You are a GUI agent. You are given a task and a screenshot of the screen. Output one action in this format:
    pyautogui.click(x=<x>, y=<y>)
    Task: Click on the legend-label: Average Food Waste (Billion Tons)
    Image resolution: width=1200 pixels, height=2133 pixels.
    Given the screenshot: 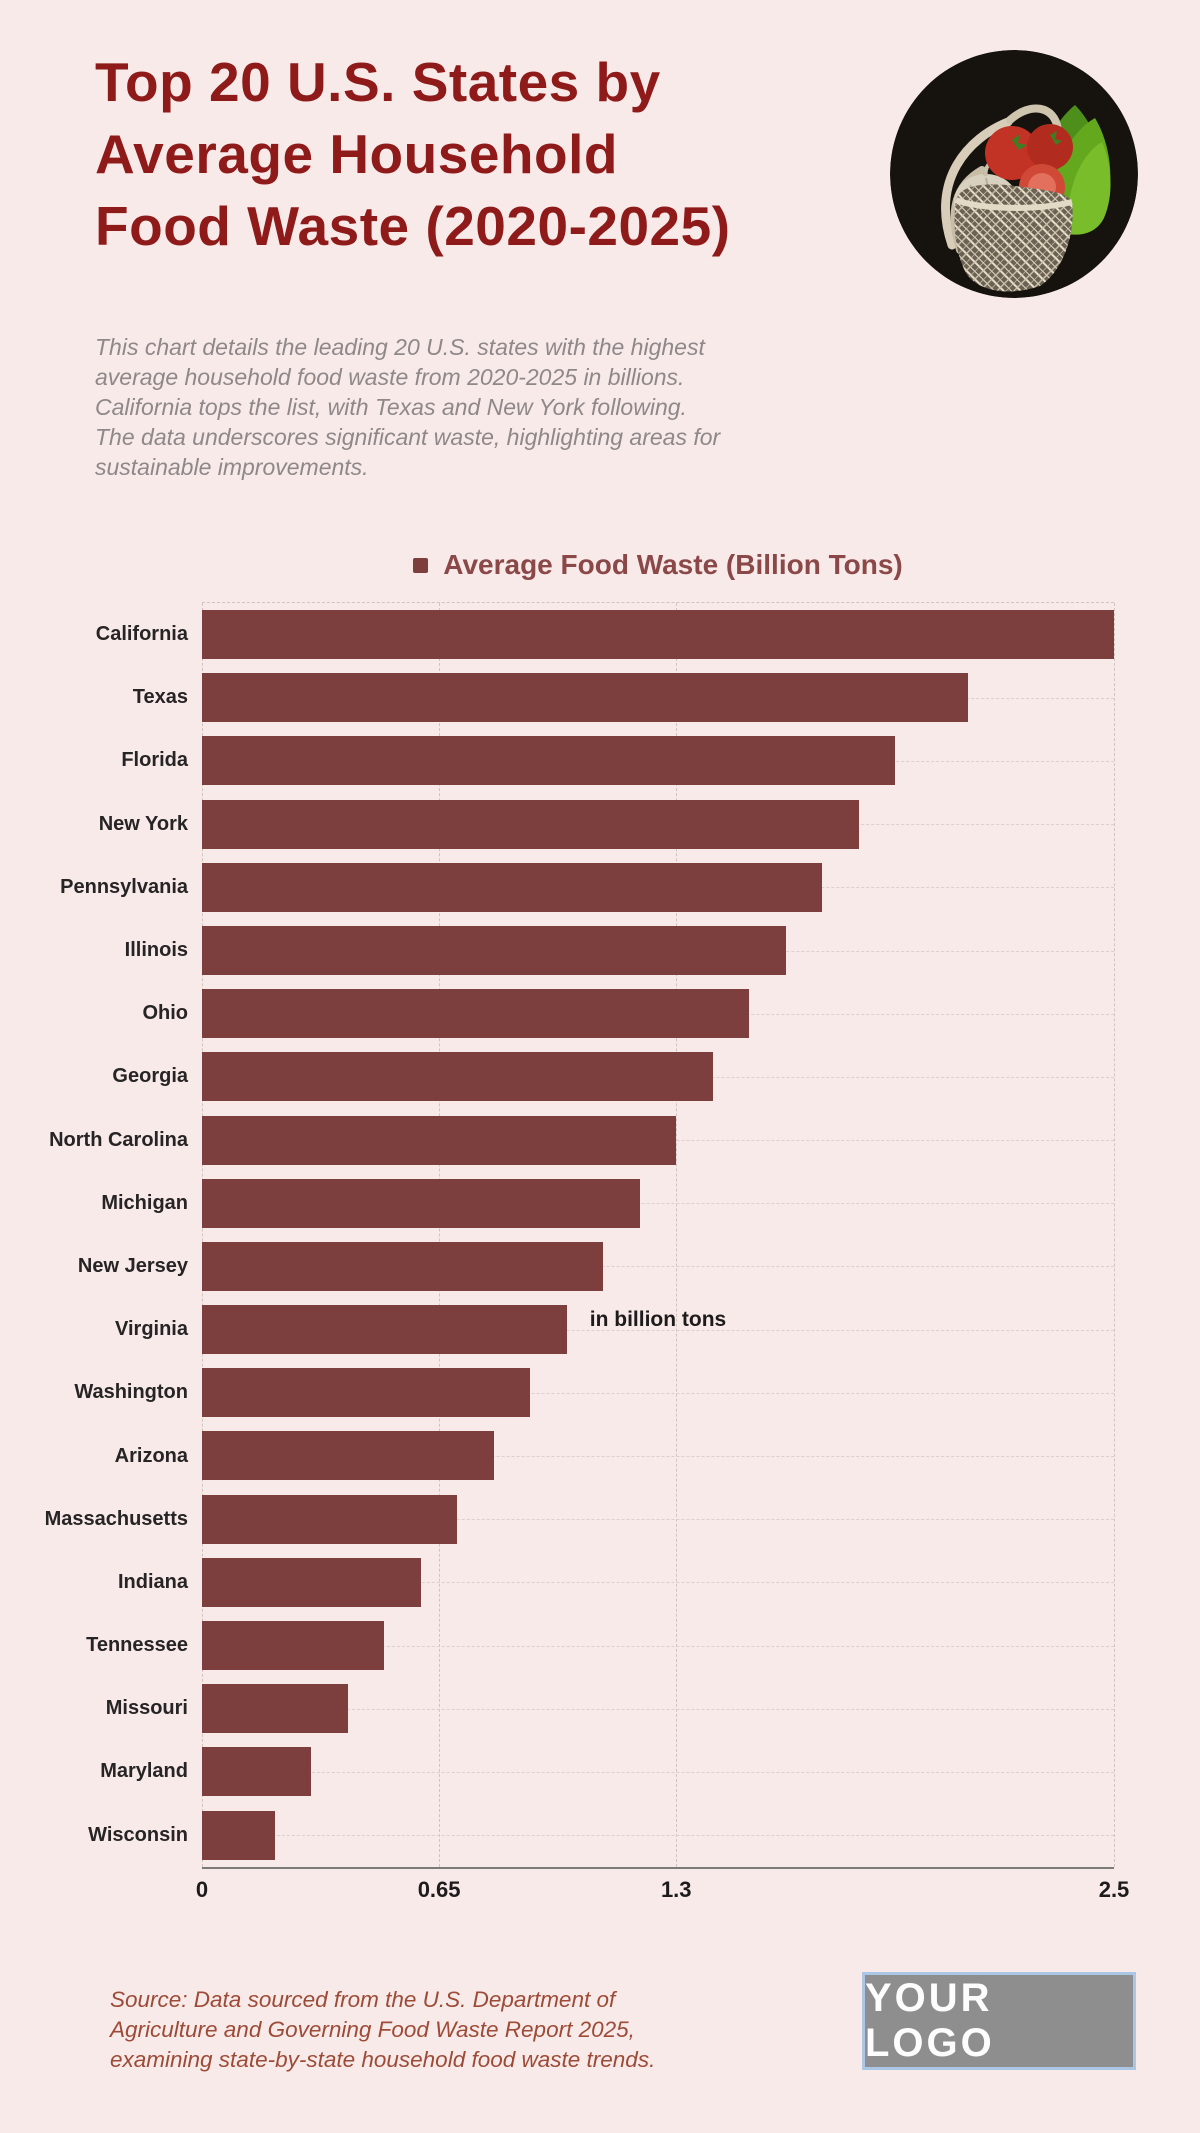 What is the action you would take?
    pyautogui.click(x=673, y=564)
    